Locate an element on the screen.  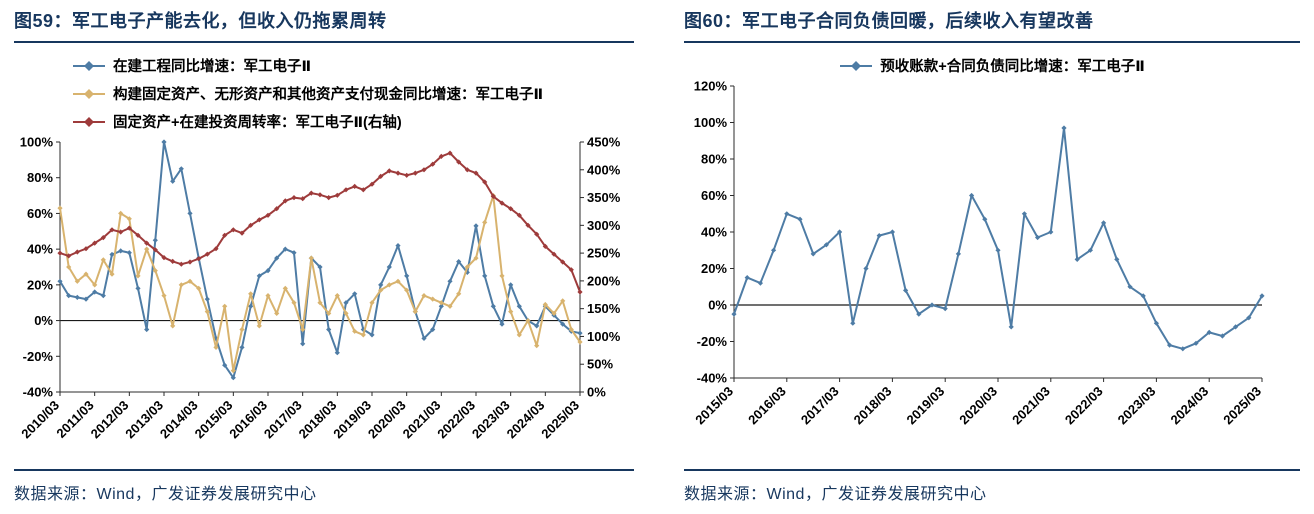
svg-text: 2013/03 is located at coordinates (144, 420).